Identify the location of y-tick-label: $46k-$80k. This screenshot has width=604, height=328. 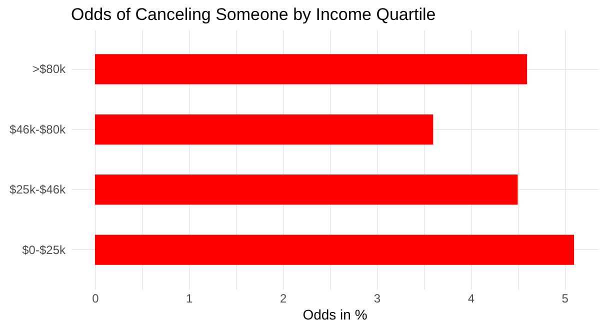
(37, 129).